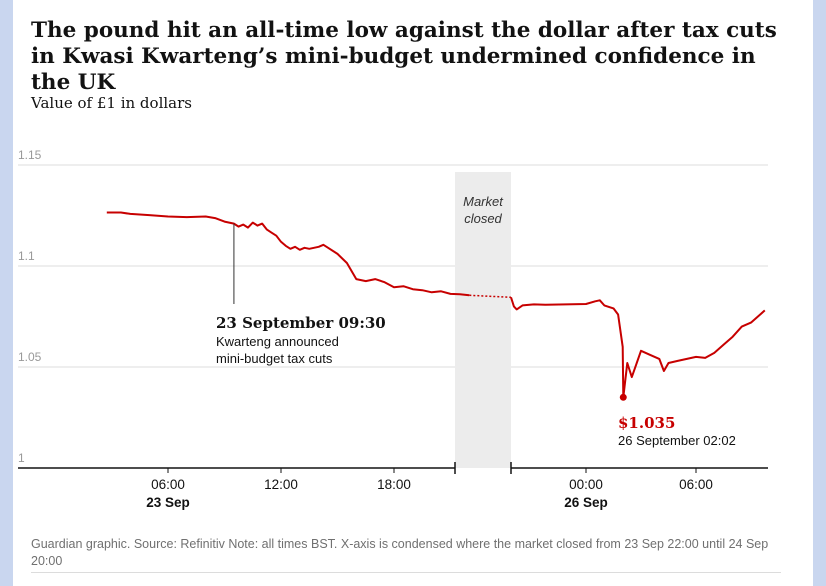 The height and width of the screenshot is (586, 826). Describe the element at coordinates (586, 484) in the screenshot. I see `x-tick-label: 00:00` at that location.